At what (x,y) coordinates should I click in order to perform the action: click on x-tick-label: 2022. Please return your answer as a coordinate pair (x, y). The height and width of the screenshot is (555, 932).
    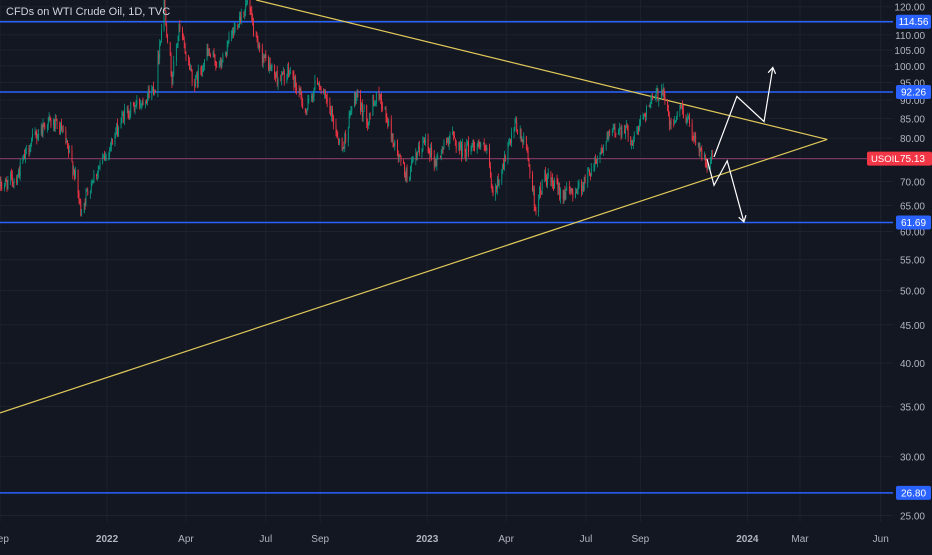
    Looking at the image, I should click on (107, 539).